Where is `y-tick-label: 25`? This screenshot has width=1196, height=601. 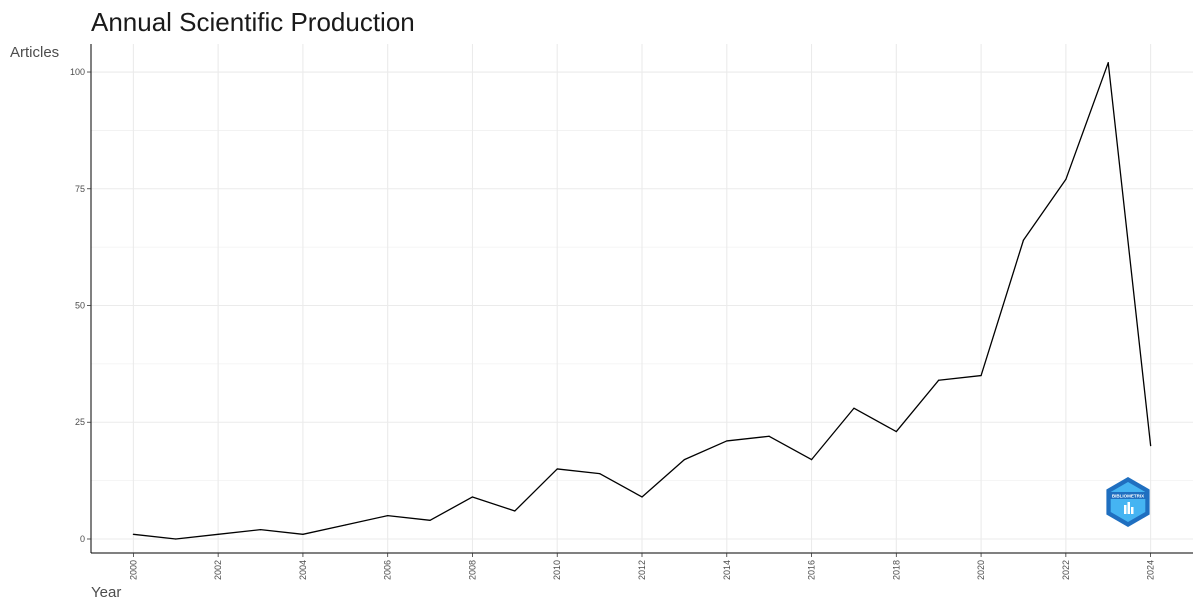 y-tick-label: 25 is located at coordinates (80, 422).